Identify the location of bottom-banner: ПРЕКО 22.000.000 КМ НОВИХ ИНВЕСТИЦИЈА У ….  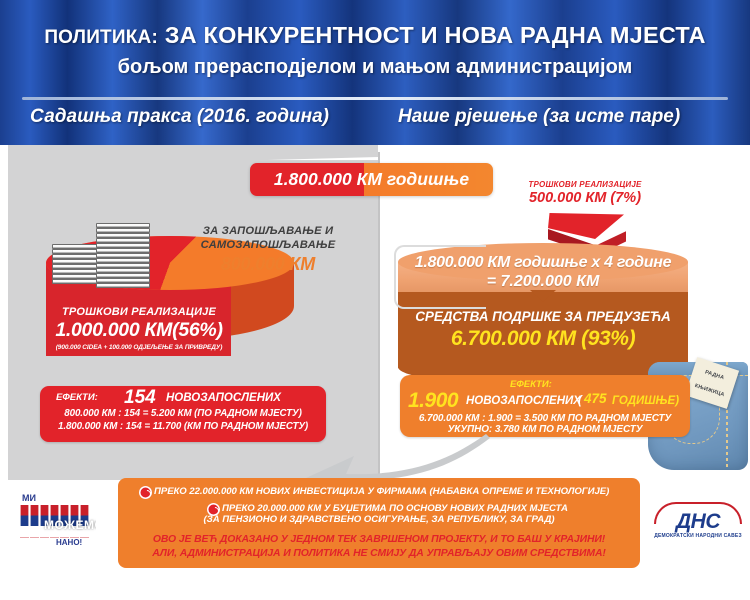
(379, 523).